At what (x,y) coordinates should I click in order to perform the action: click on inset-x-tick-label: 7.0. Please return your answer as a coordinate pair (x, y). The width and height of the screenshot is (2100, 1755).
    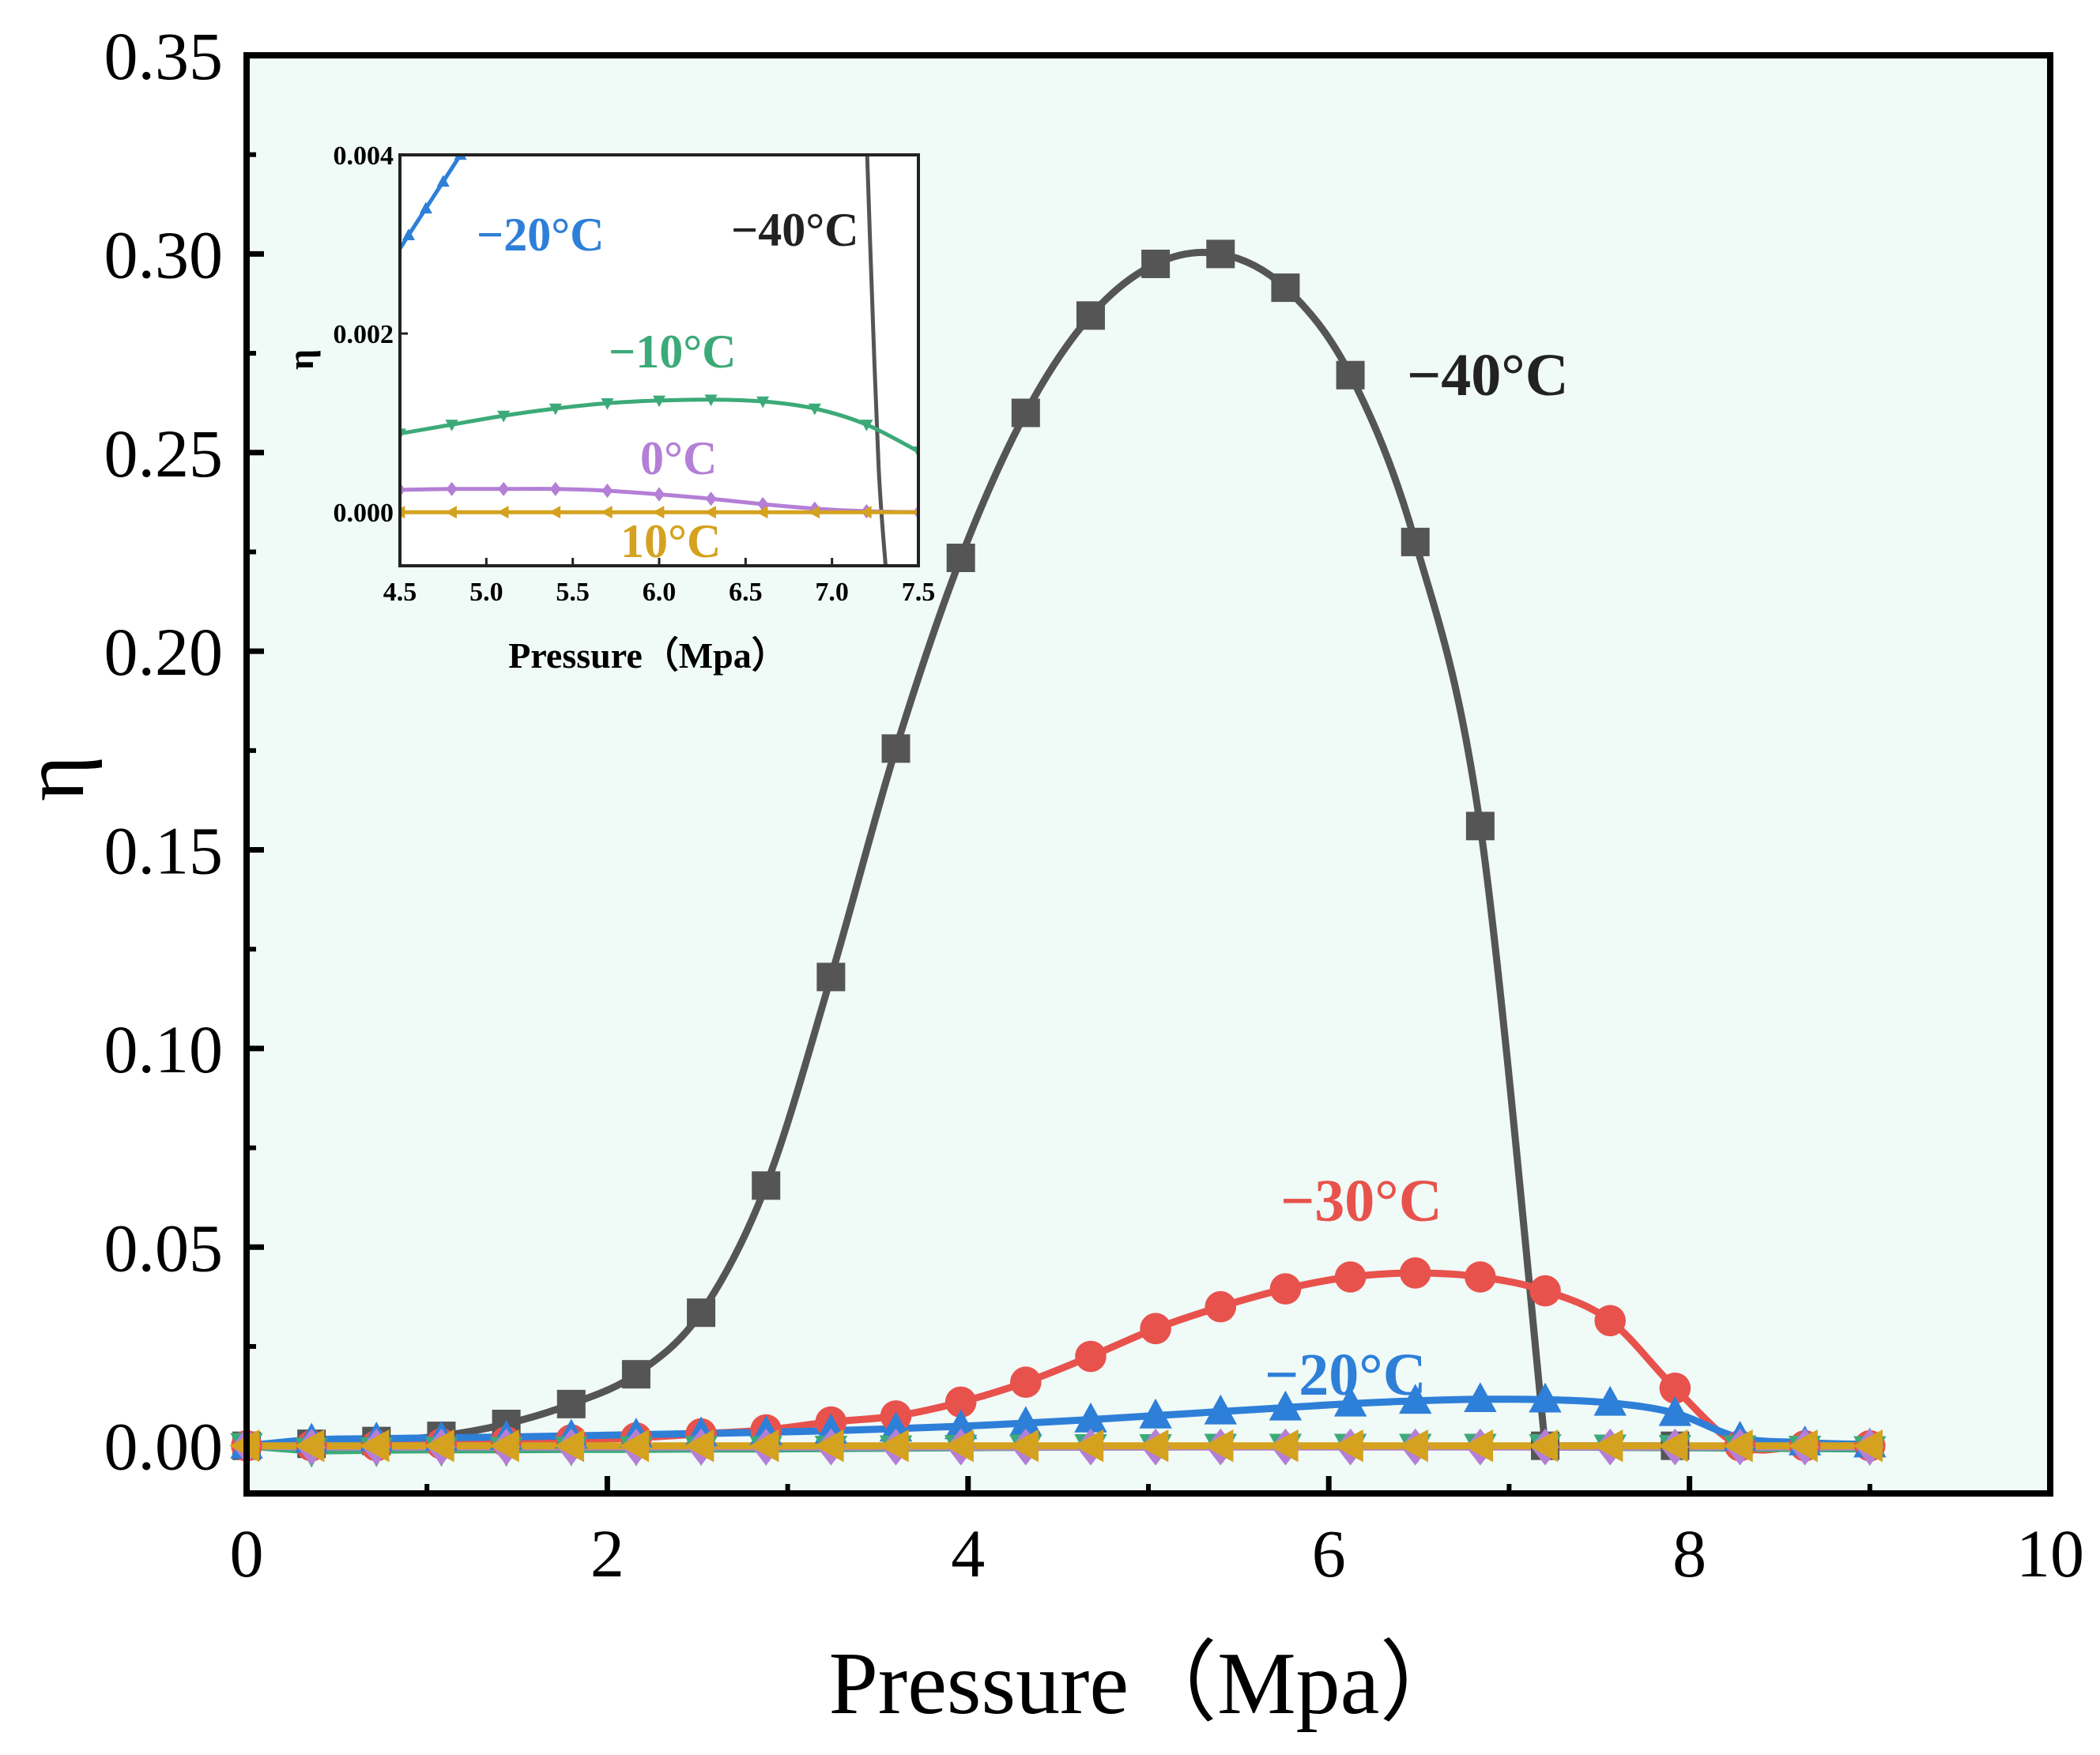
    Looking at the image, I should click on (832, 592).